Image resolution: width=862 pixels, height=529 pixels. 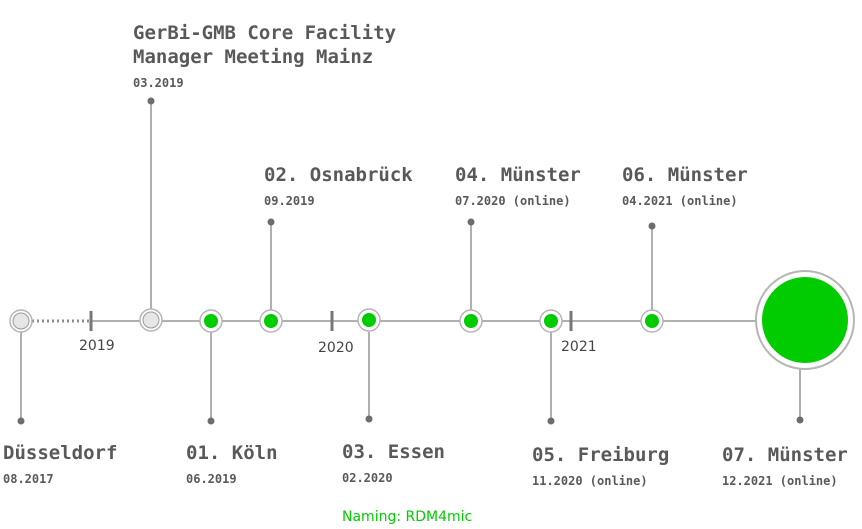 I want to click on event-title-munster-3: 07. Münster, so click(x=785, y=455).